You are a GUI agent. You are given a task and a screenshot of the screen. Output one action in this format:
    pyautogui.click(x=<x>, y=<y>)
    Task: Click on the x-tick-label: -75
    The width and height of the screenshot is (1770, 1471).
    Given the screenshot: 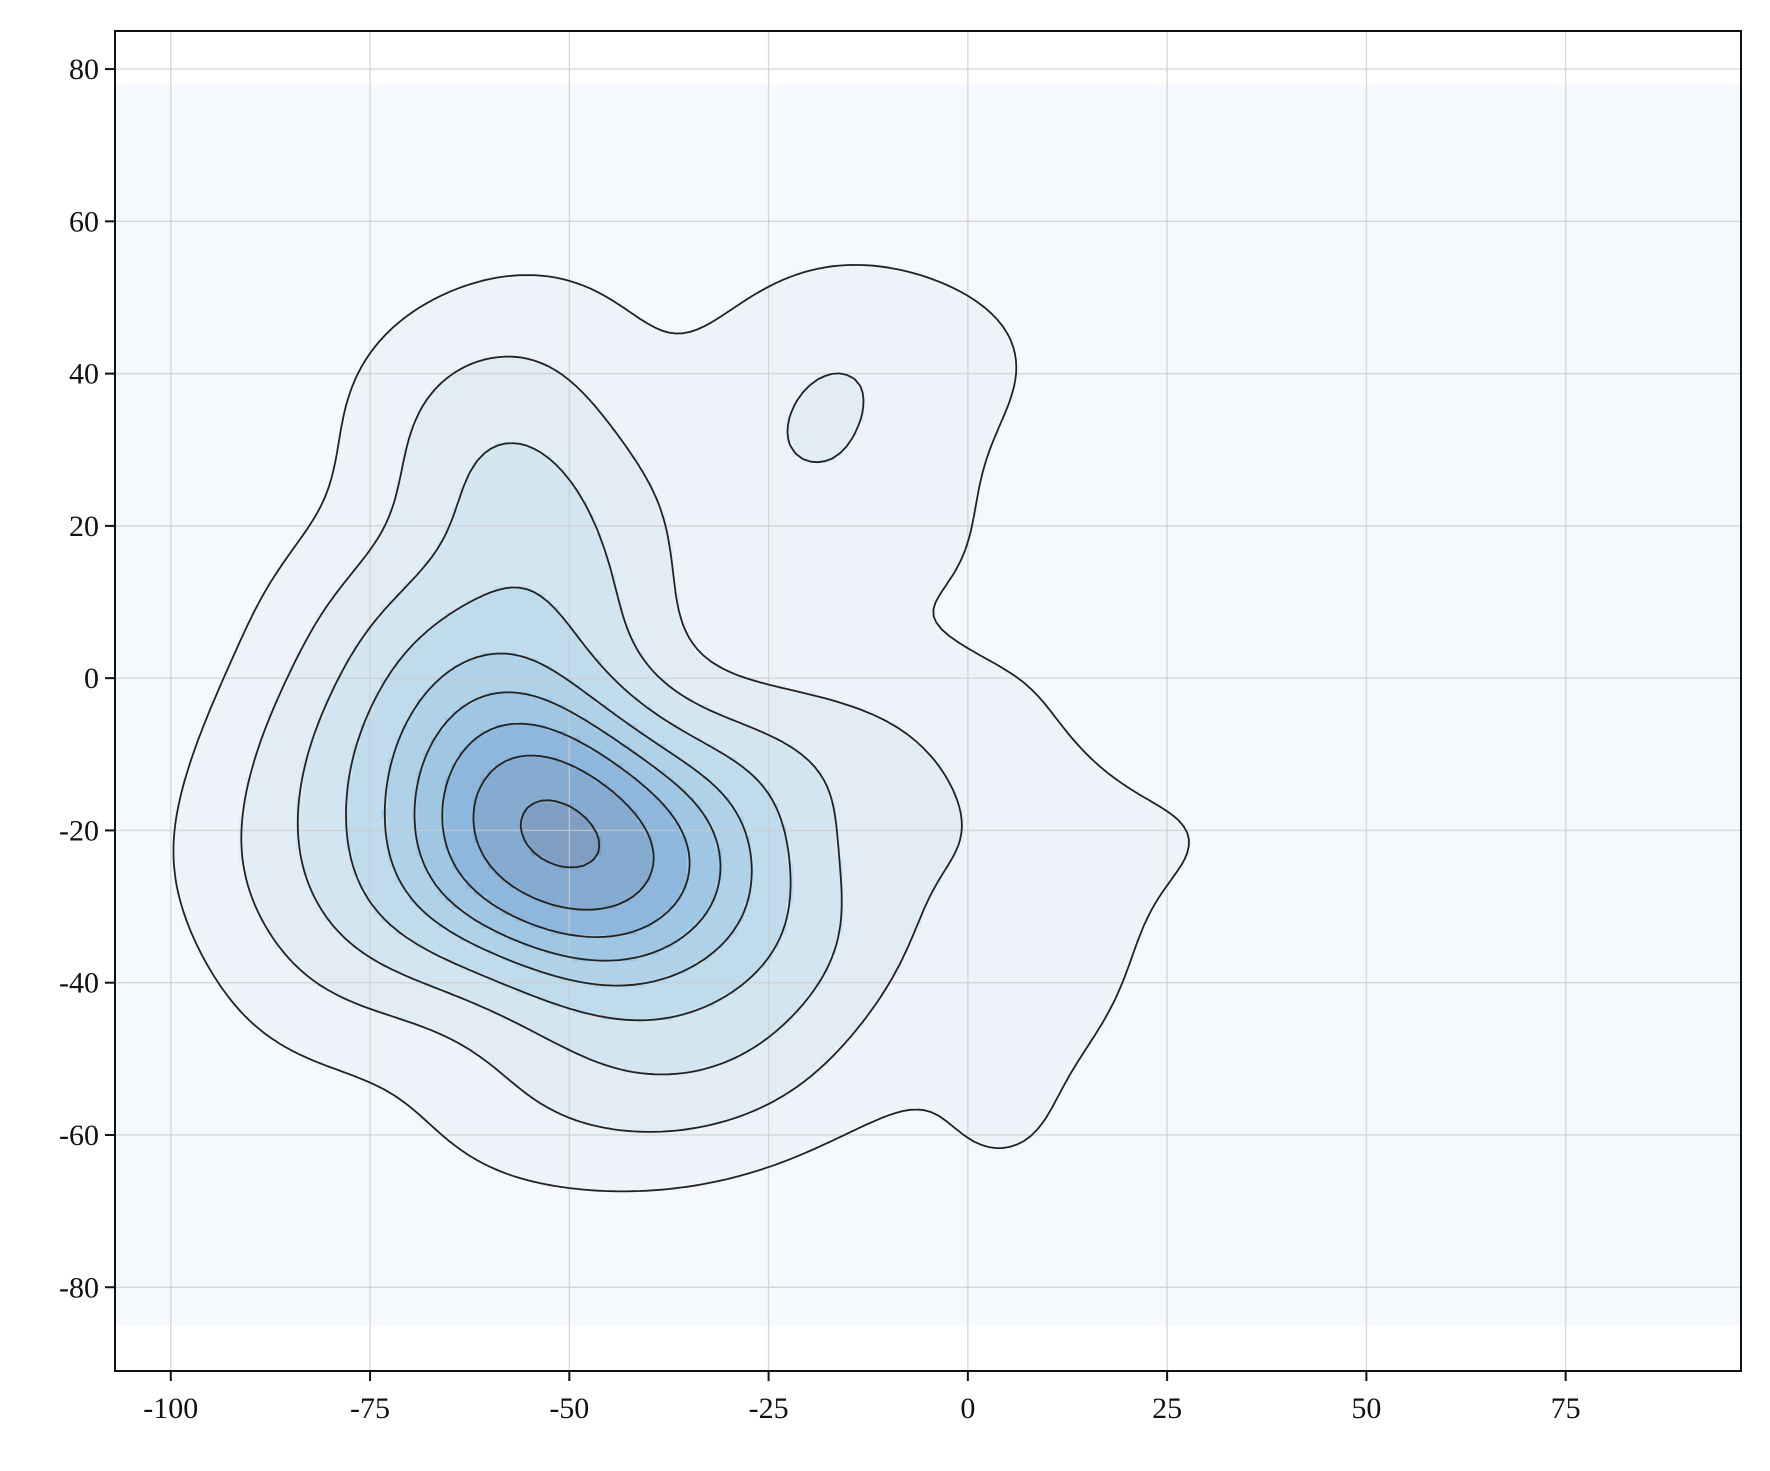 What is the action you would take?
    pyautogui.click(x=370, y=1408)
    